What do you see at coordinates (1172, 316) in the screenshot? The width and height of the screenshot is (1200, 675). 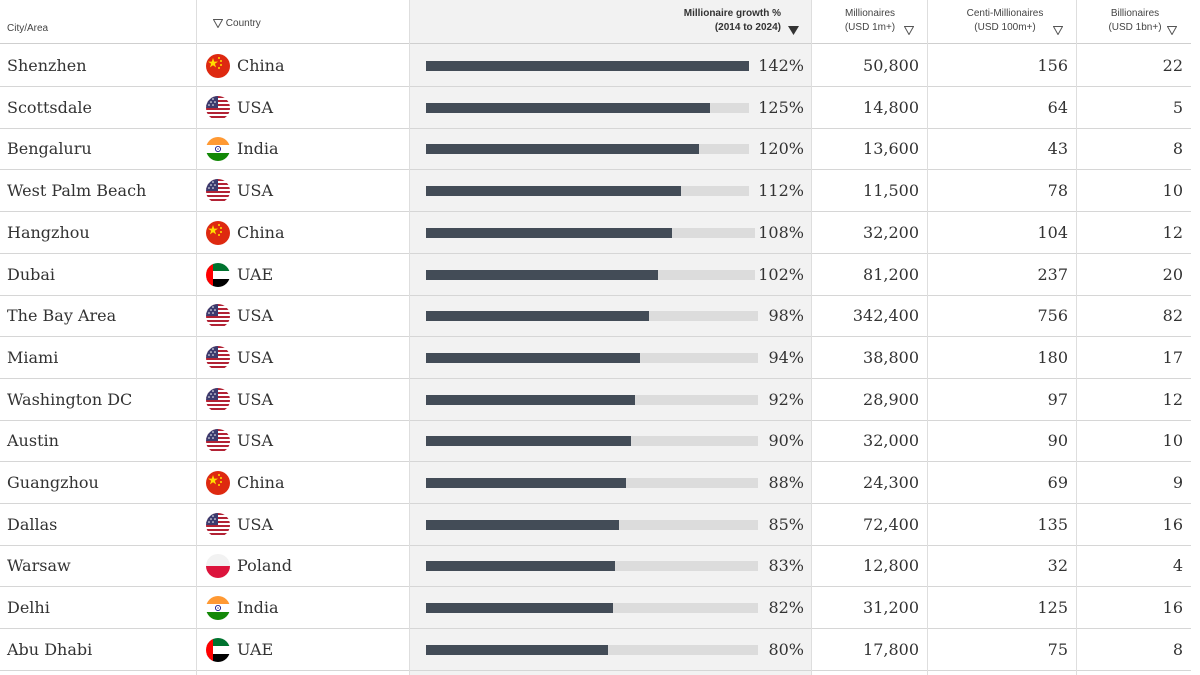 I see `billionaires-value: 82` at bounding box center [1172, 316].